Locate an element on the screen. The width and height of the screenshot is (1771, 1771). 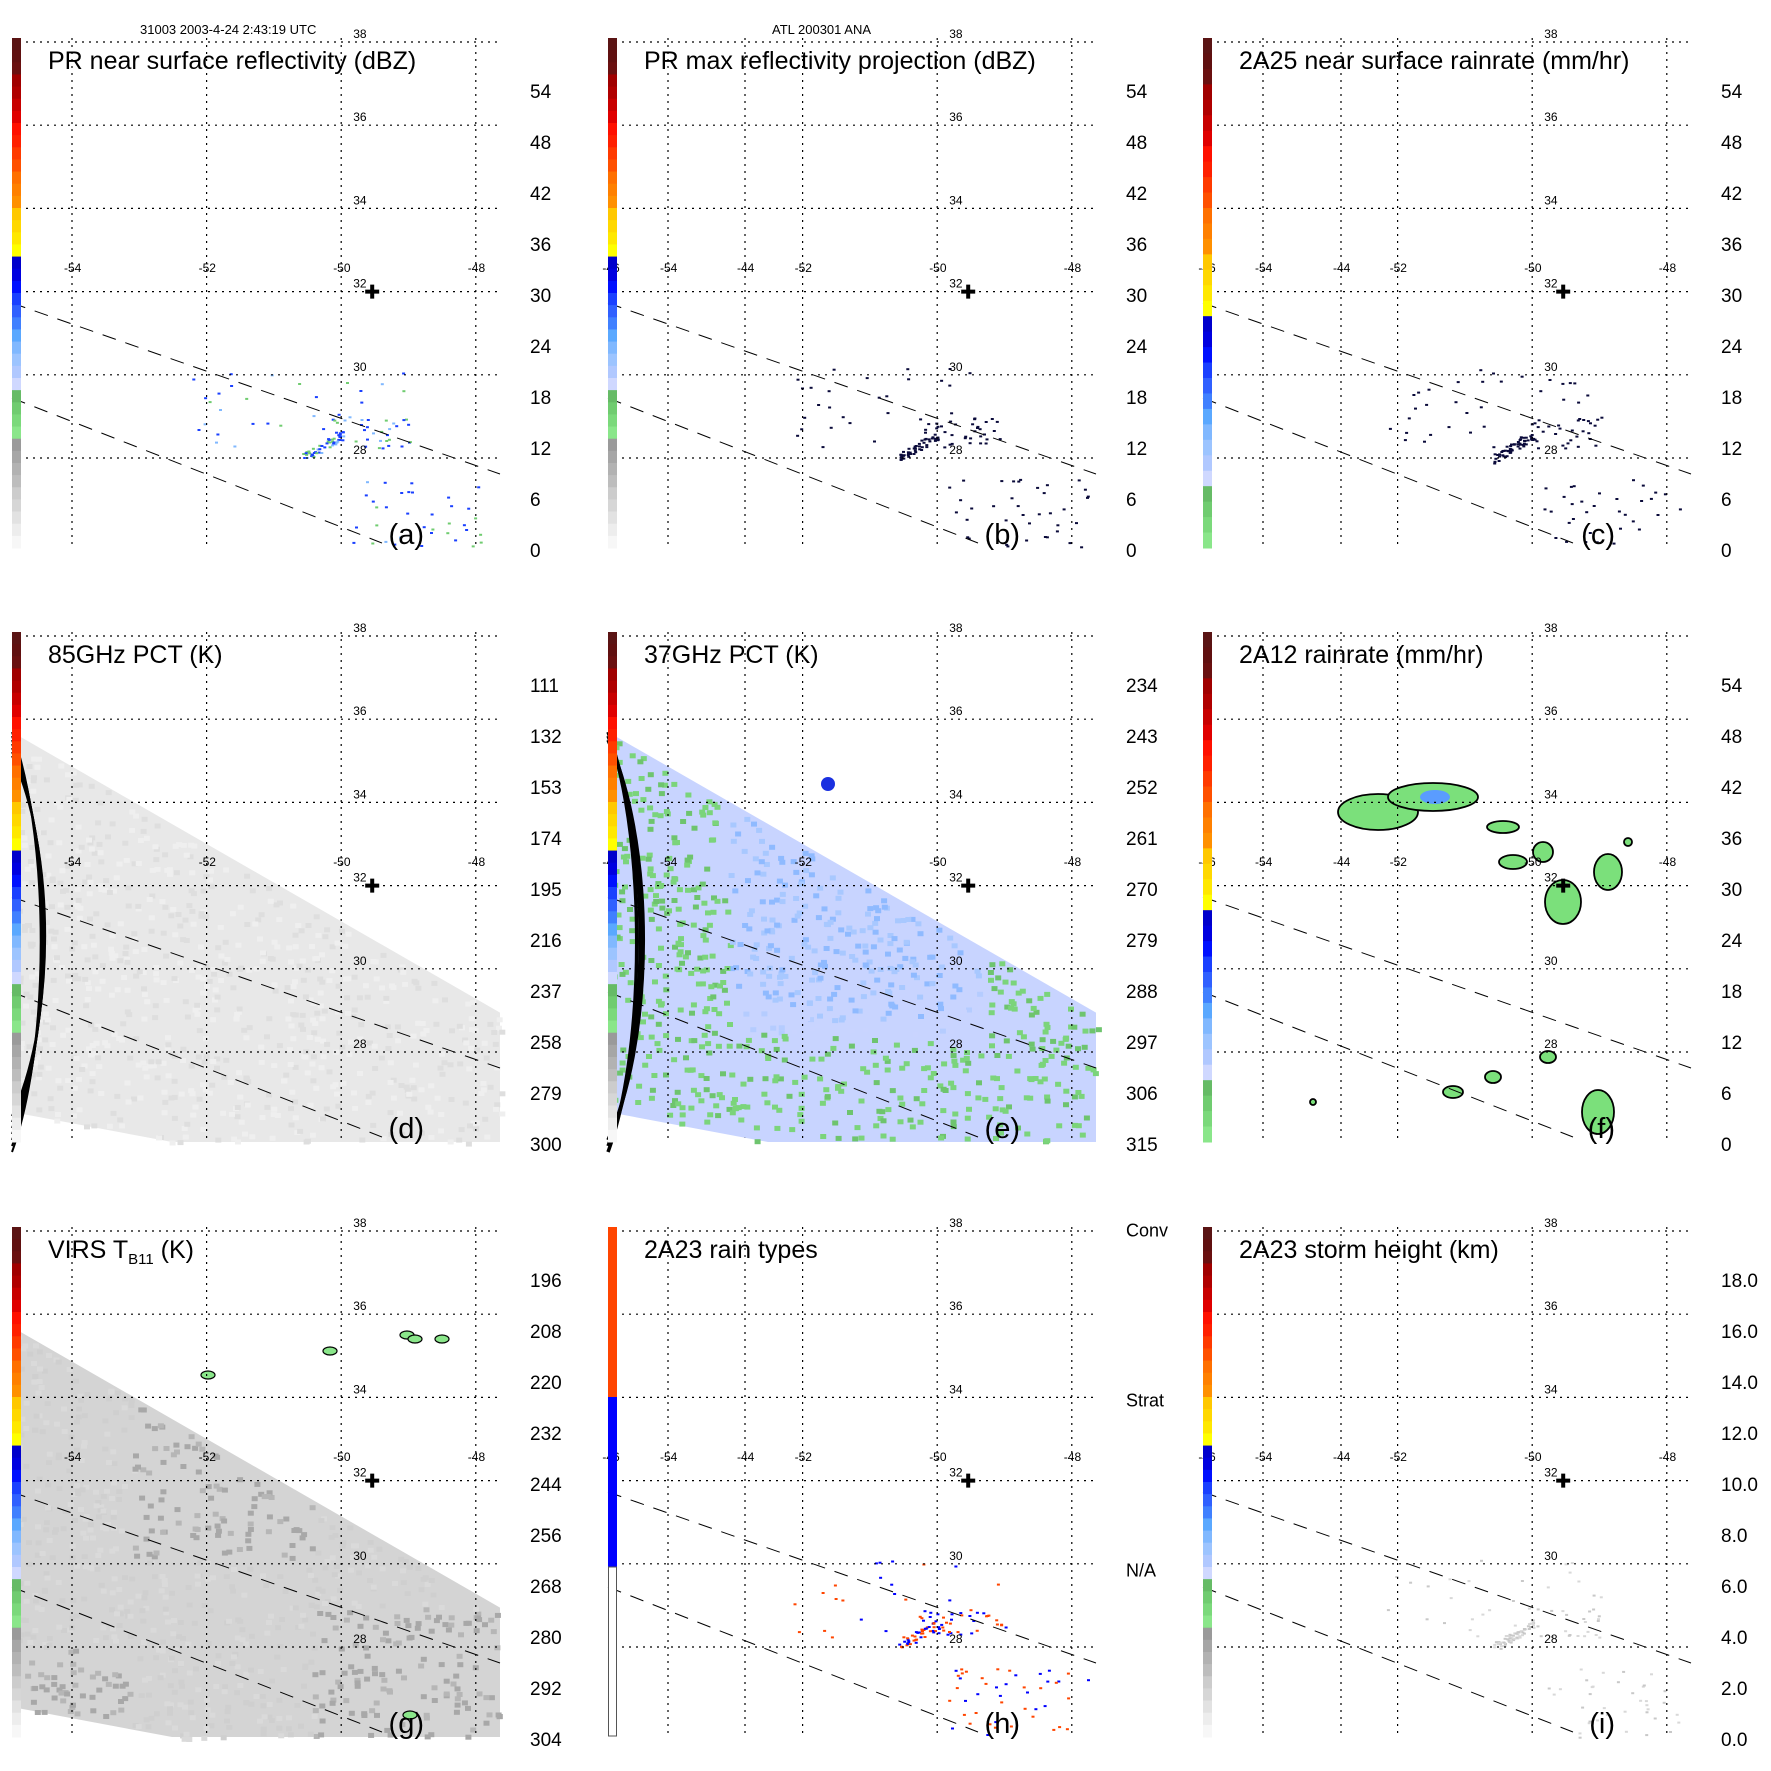
colorbar-tick-label: 0 is located at coordinates (1726, 1145).